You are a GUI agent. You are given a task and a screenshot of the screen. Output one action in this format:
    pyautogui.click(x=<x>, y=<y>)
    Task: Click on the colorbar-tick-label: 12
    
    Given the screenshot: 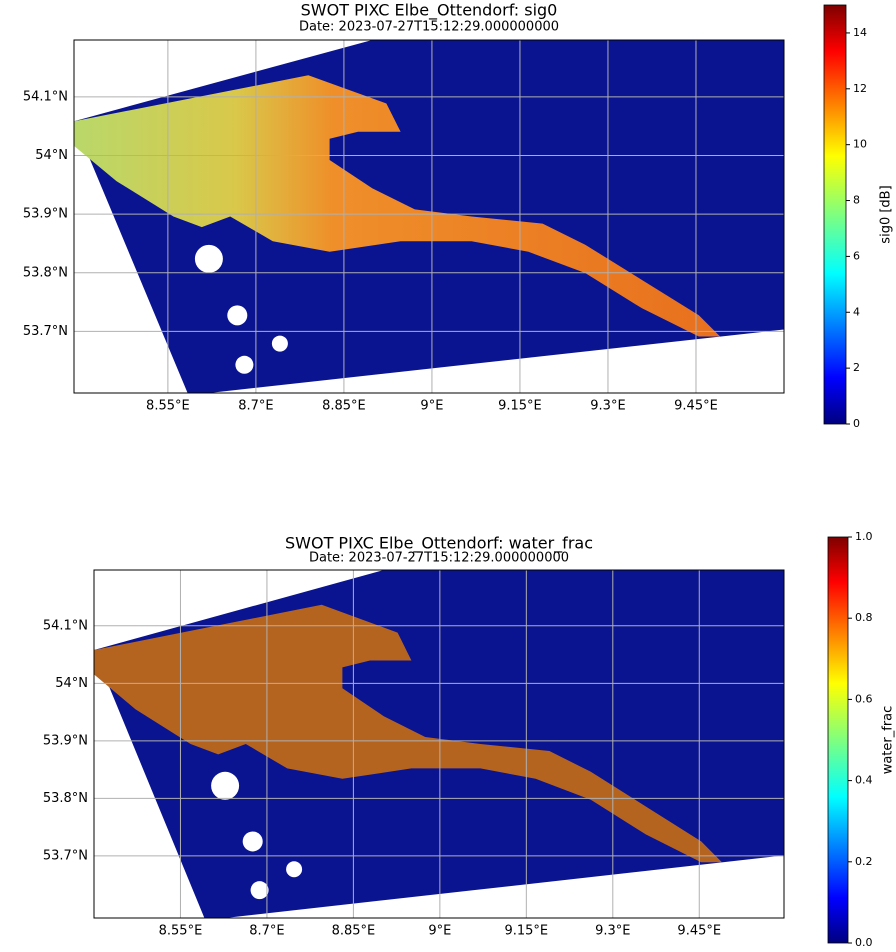 What is the action you would take?
    pyautogui.click(x=860, y=88)
    